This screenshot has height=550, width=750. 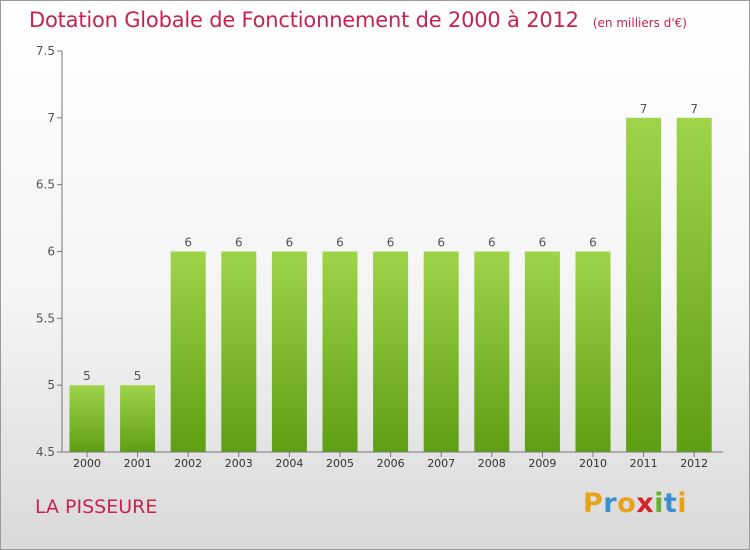 I want to click on data-label-2007: 6, so click(x=441, y=243).